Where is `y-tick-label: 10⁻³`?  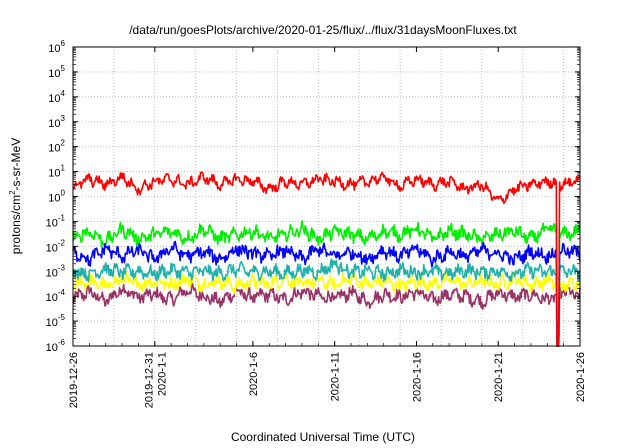 y-tick-label: 10⁻³ is located at coordinates (56, 271).